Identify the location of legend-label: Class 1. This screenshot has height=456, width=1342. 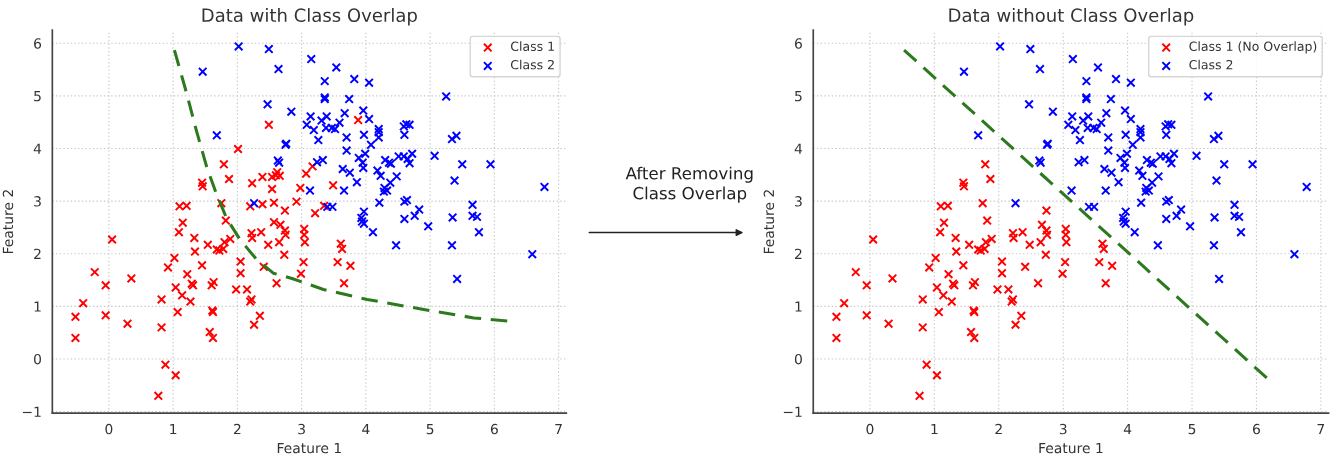
(532, 46).